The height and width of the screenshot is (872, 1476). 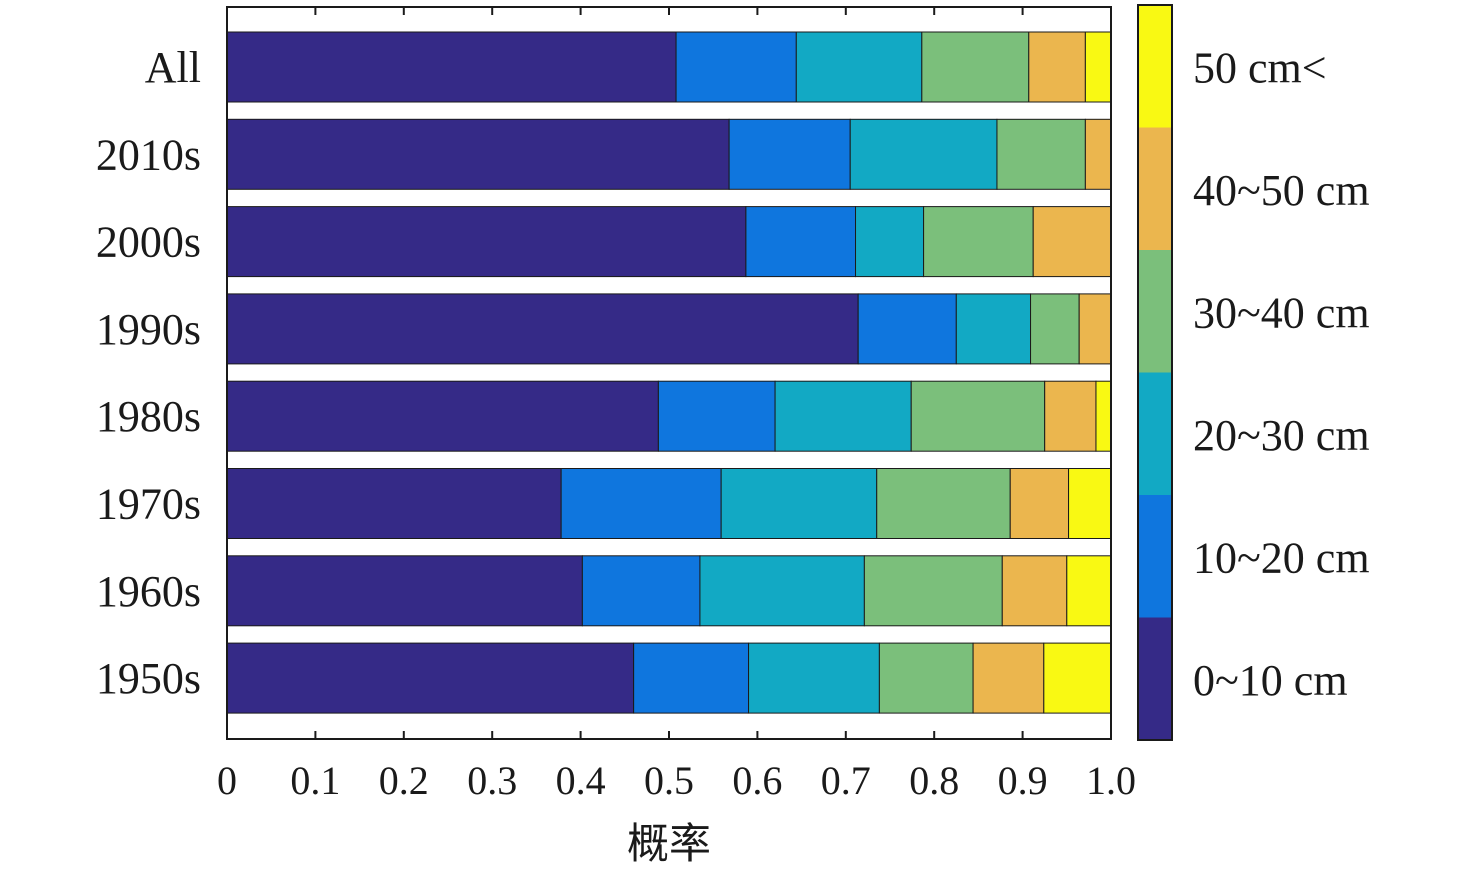 What do you see at coordinates (148, 154) in the screenshot?
I see `category-label-2010s: 2010s` at bounding box center [148, 154].